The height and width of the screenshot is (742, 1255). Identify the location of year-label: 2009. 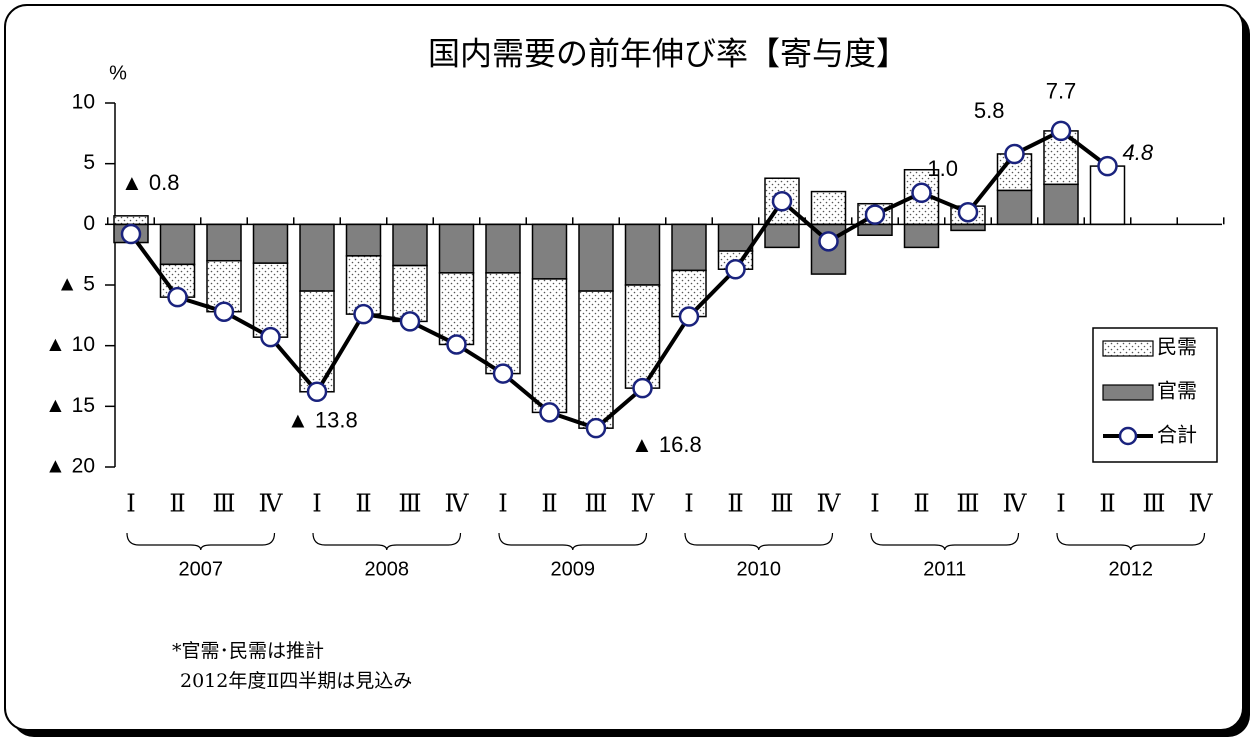
(573, 569).